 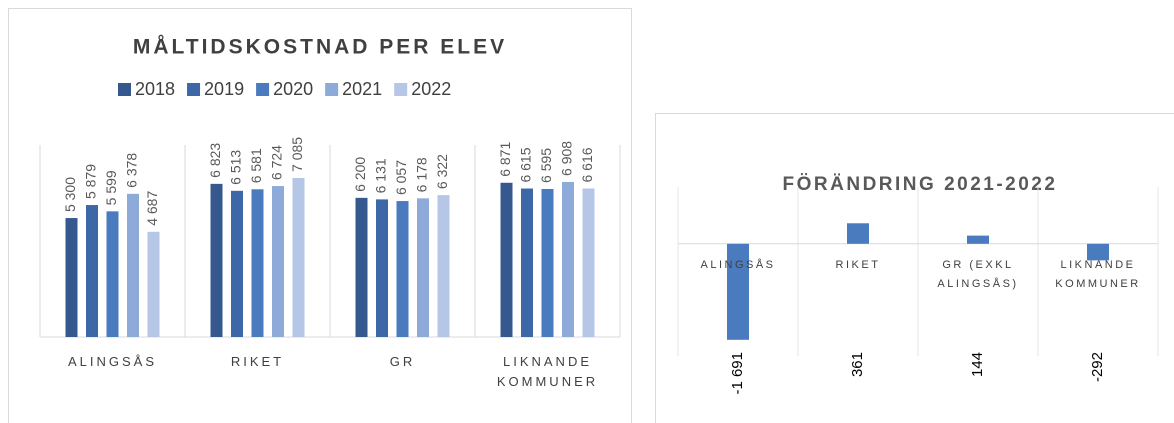 What do you see at coordinates (152, 208) in the screenshot?
I see `data-label: 4 687` at bounding box center [152, 208].